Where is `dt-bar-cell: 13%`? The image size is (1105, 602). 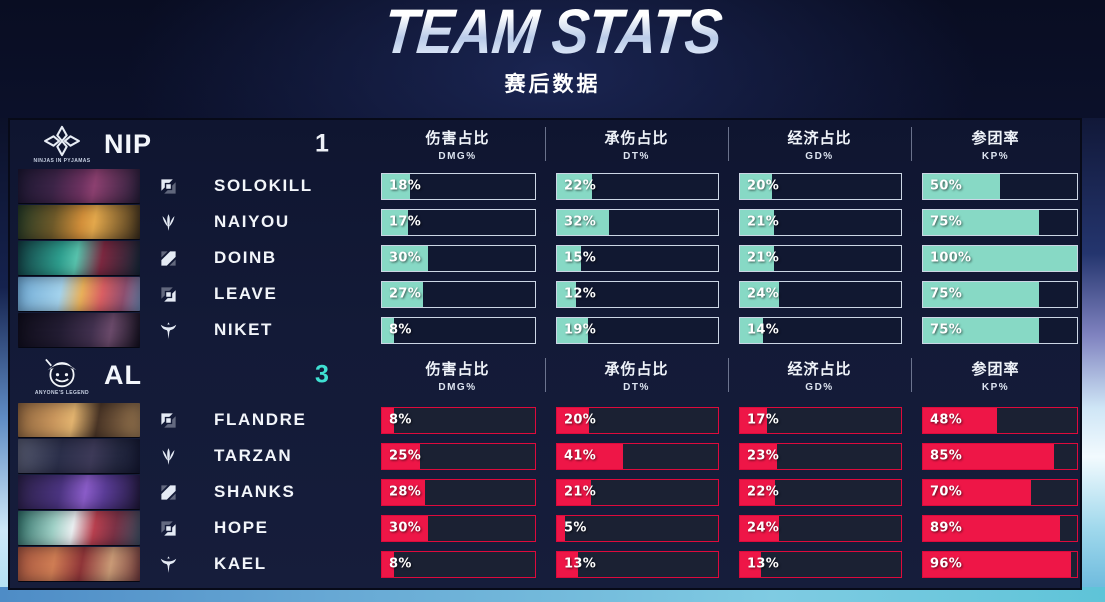 dt-bar-cell: 13% is located at coordinates (636, 564).